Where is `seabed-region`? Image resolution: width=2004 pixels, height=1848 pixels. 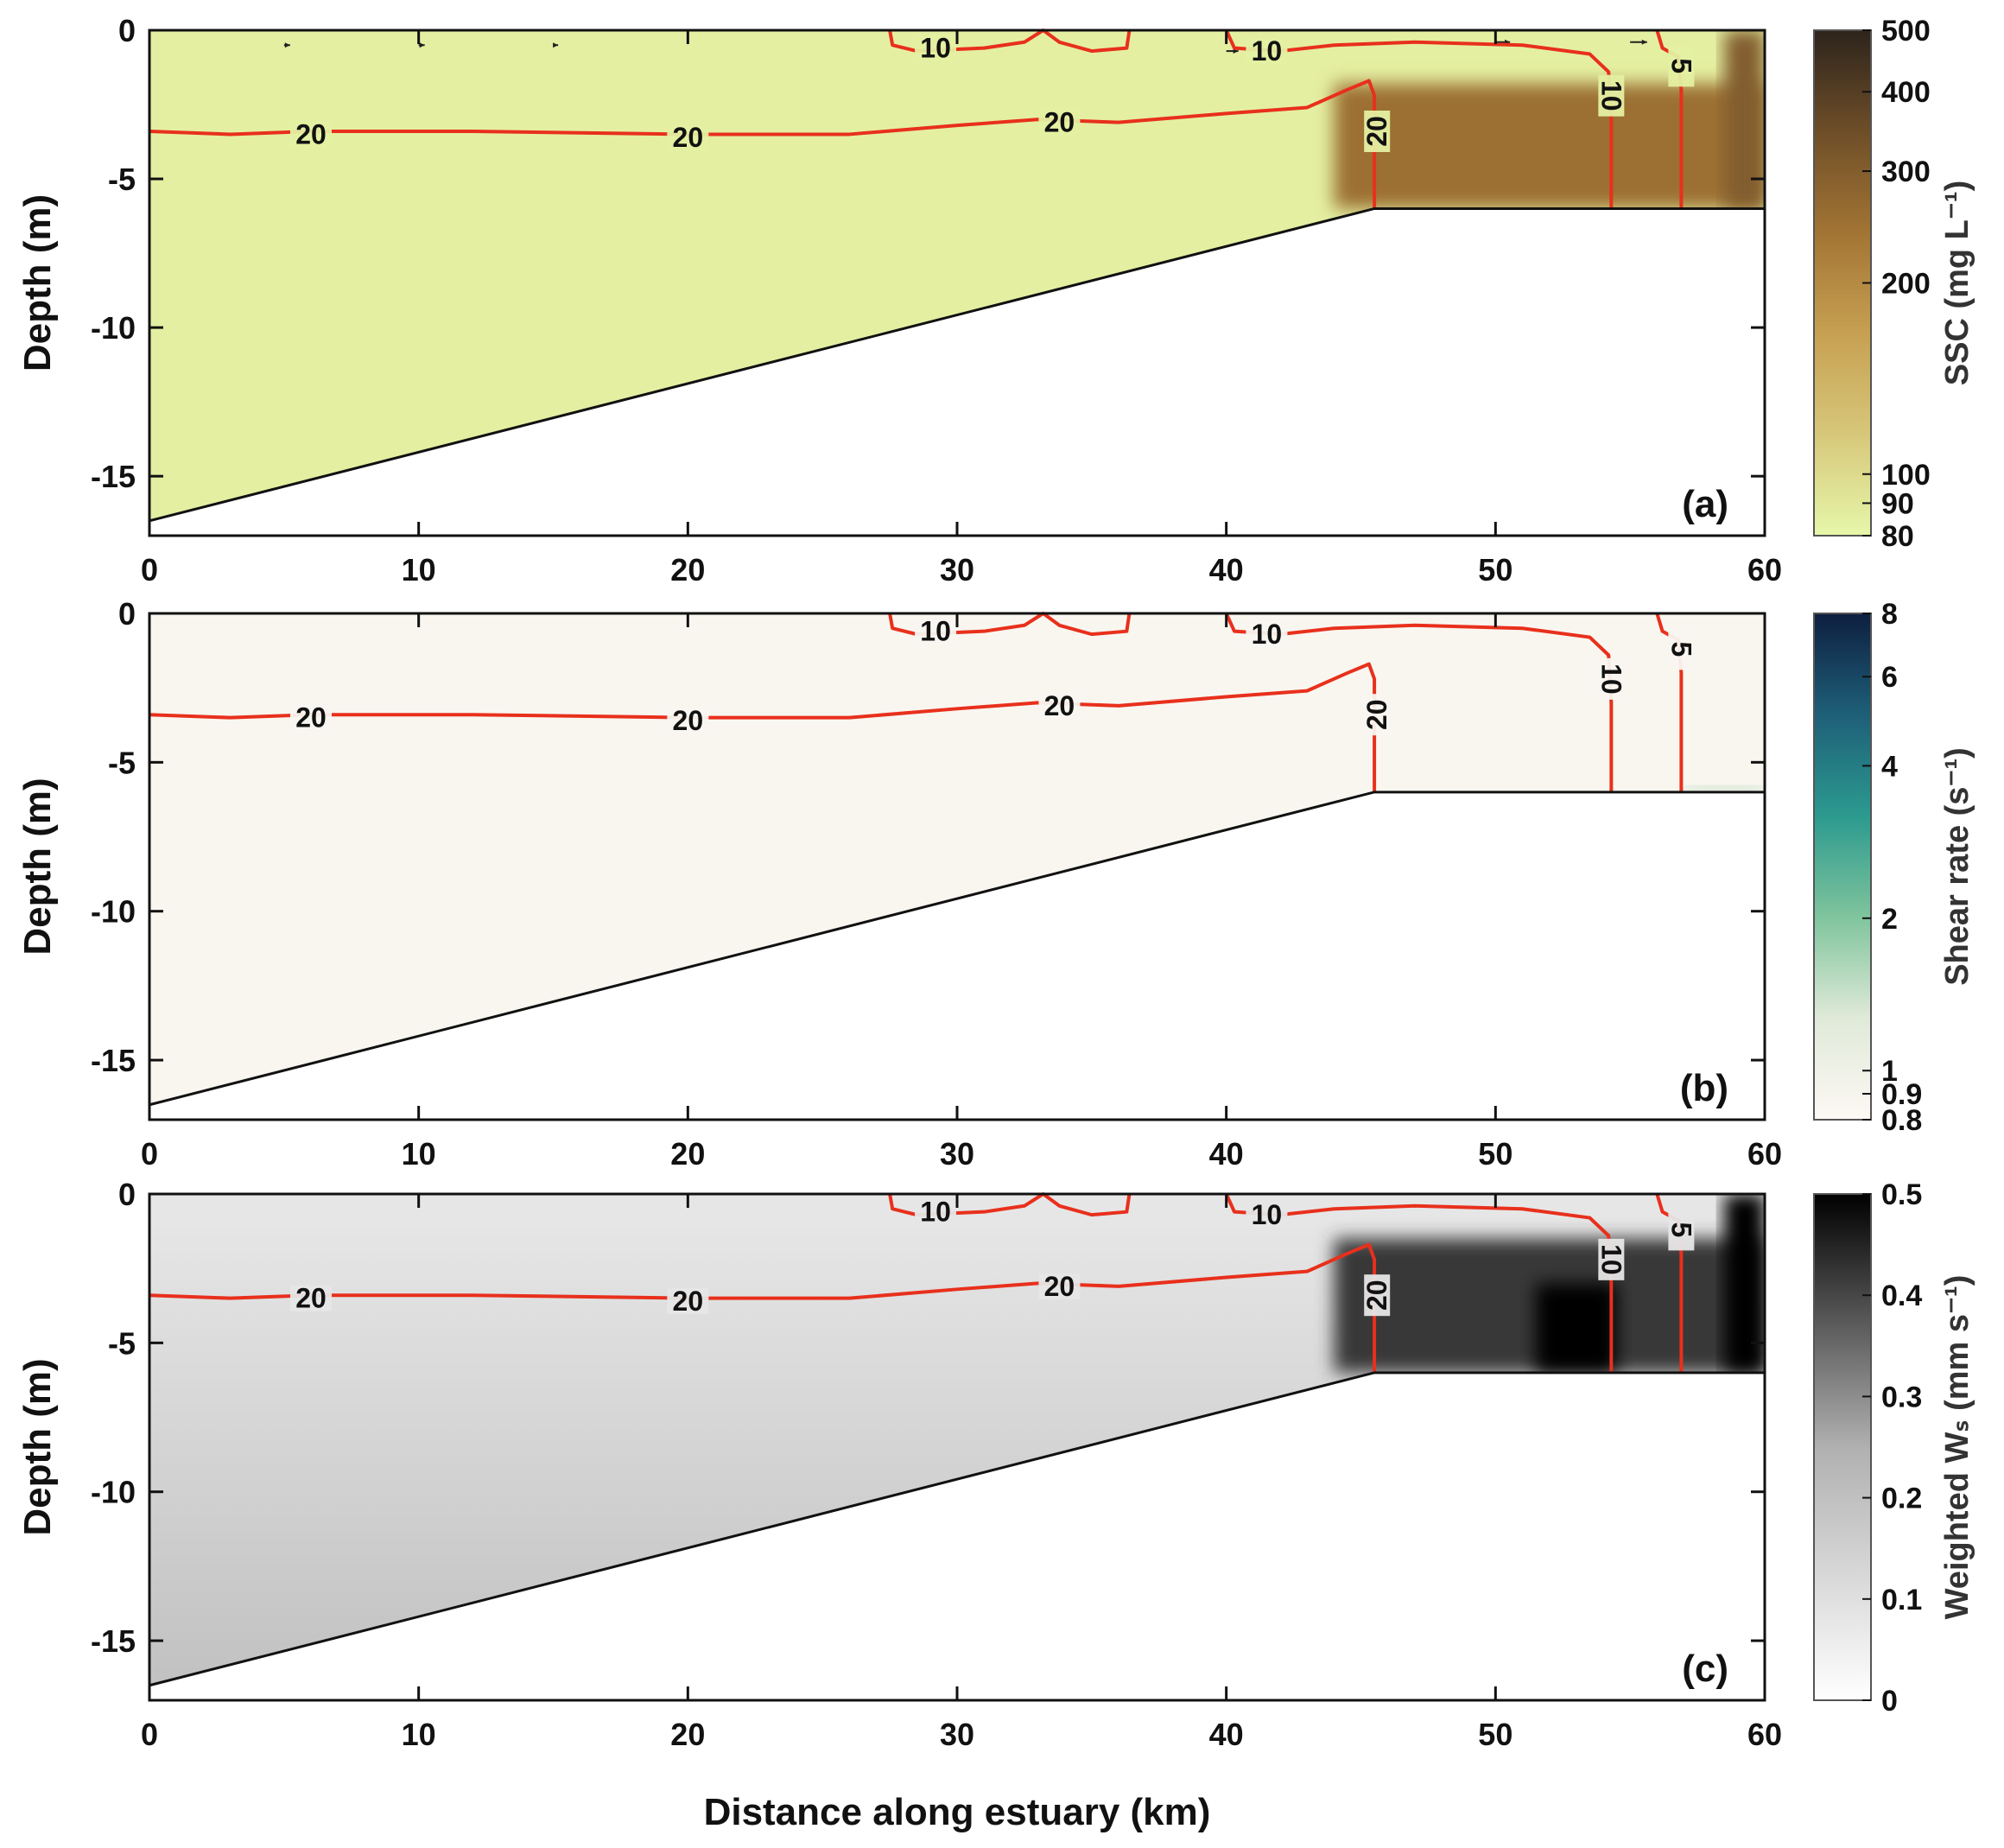 seabed-region is located at coordinates (957, 1536).